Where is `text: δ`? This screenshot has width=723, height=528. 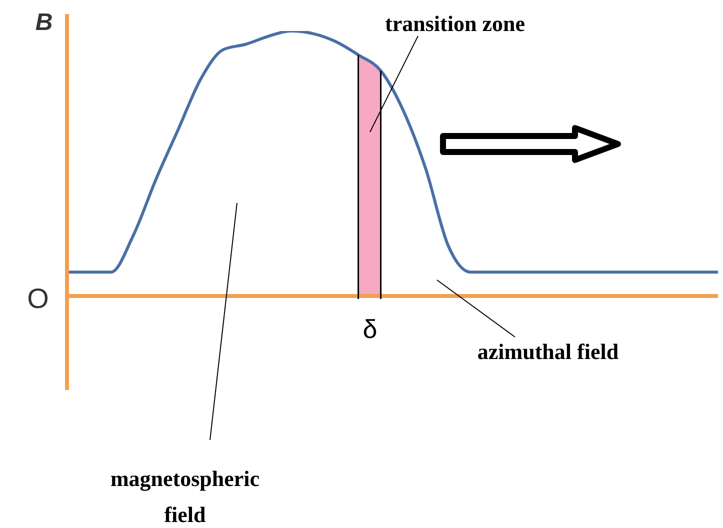
text: δ is located at coordinates (370, 329).